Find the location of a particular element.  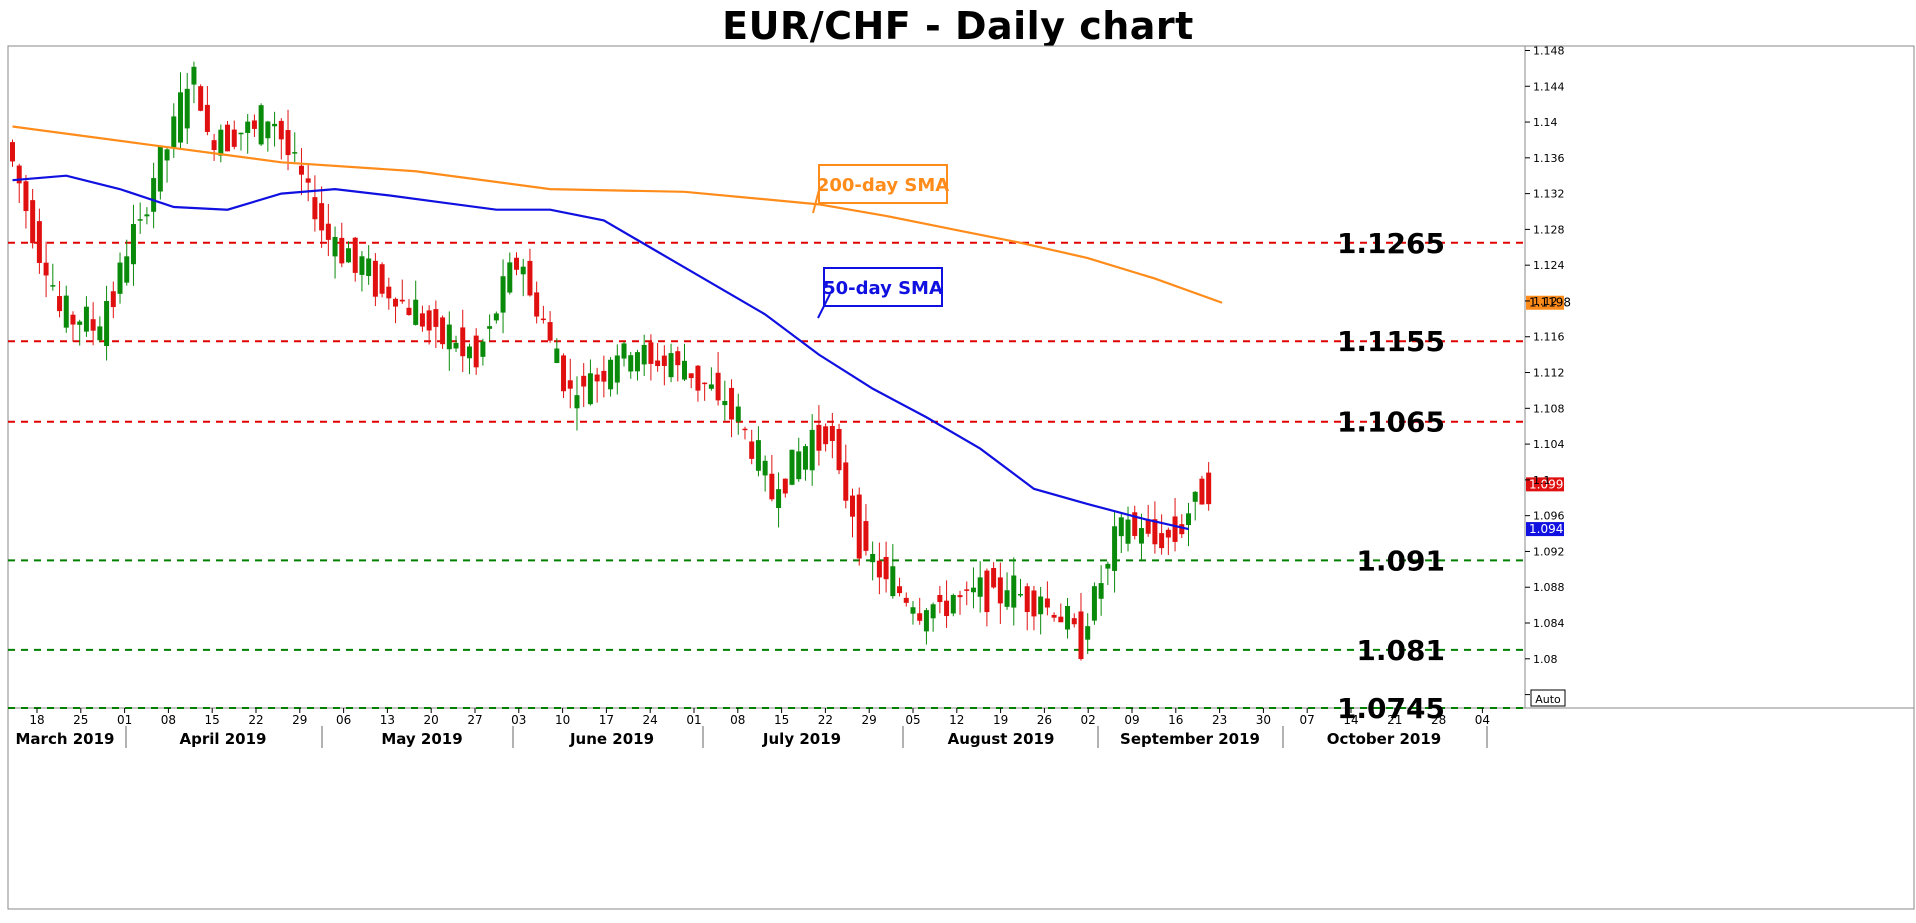

time-tick-label: 20 is located at coordinates (431, 720).